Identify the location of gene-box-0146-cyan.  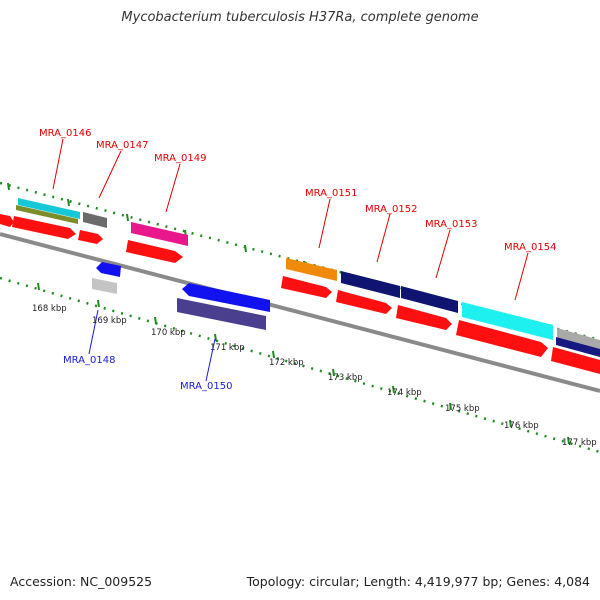
(49, 208).